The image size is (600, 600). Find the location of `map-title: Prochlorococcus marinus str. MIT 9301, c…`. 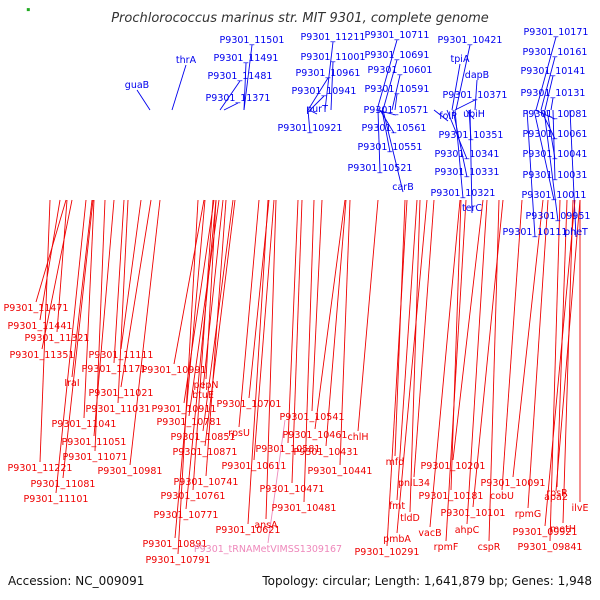

map-title: Prochlorococcus marinus str. MIT 9301, c… is located at coordinates (300, 18).